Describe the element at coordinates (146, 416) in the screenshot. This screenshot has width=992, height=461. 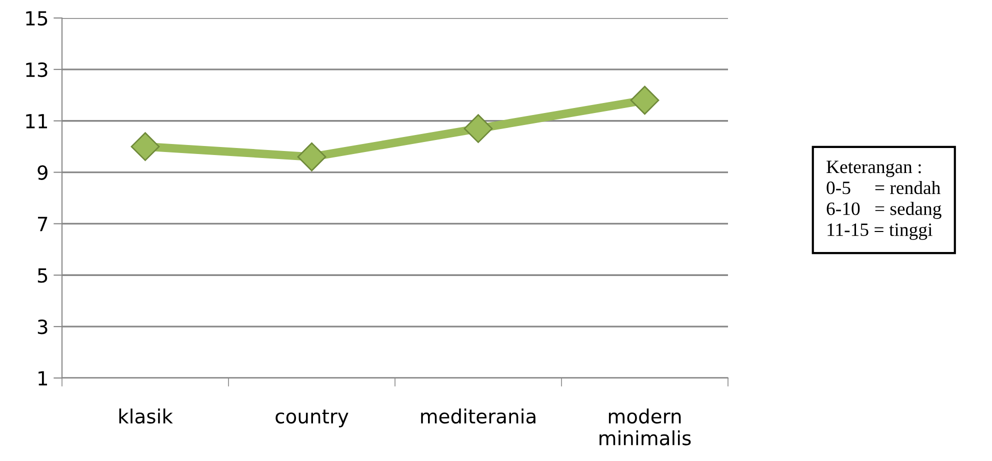
I see `x-tick-label: klasik` at that location.